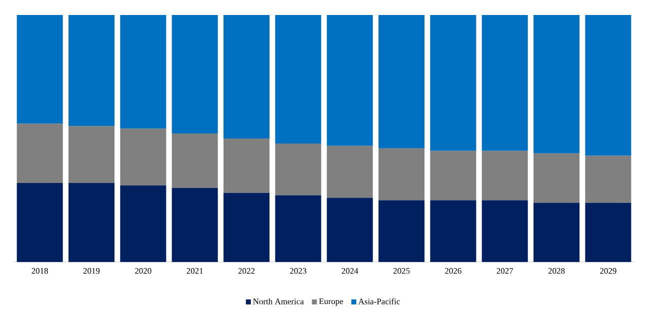 Image resolution: width=649 pixels, height=322 pixels. I want to click on legend-label: Europe, so click(331, 302).